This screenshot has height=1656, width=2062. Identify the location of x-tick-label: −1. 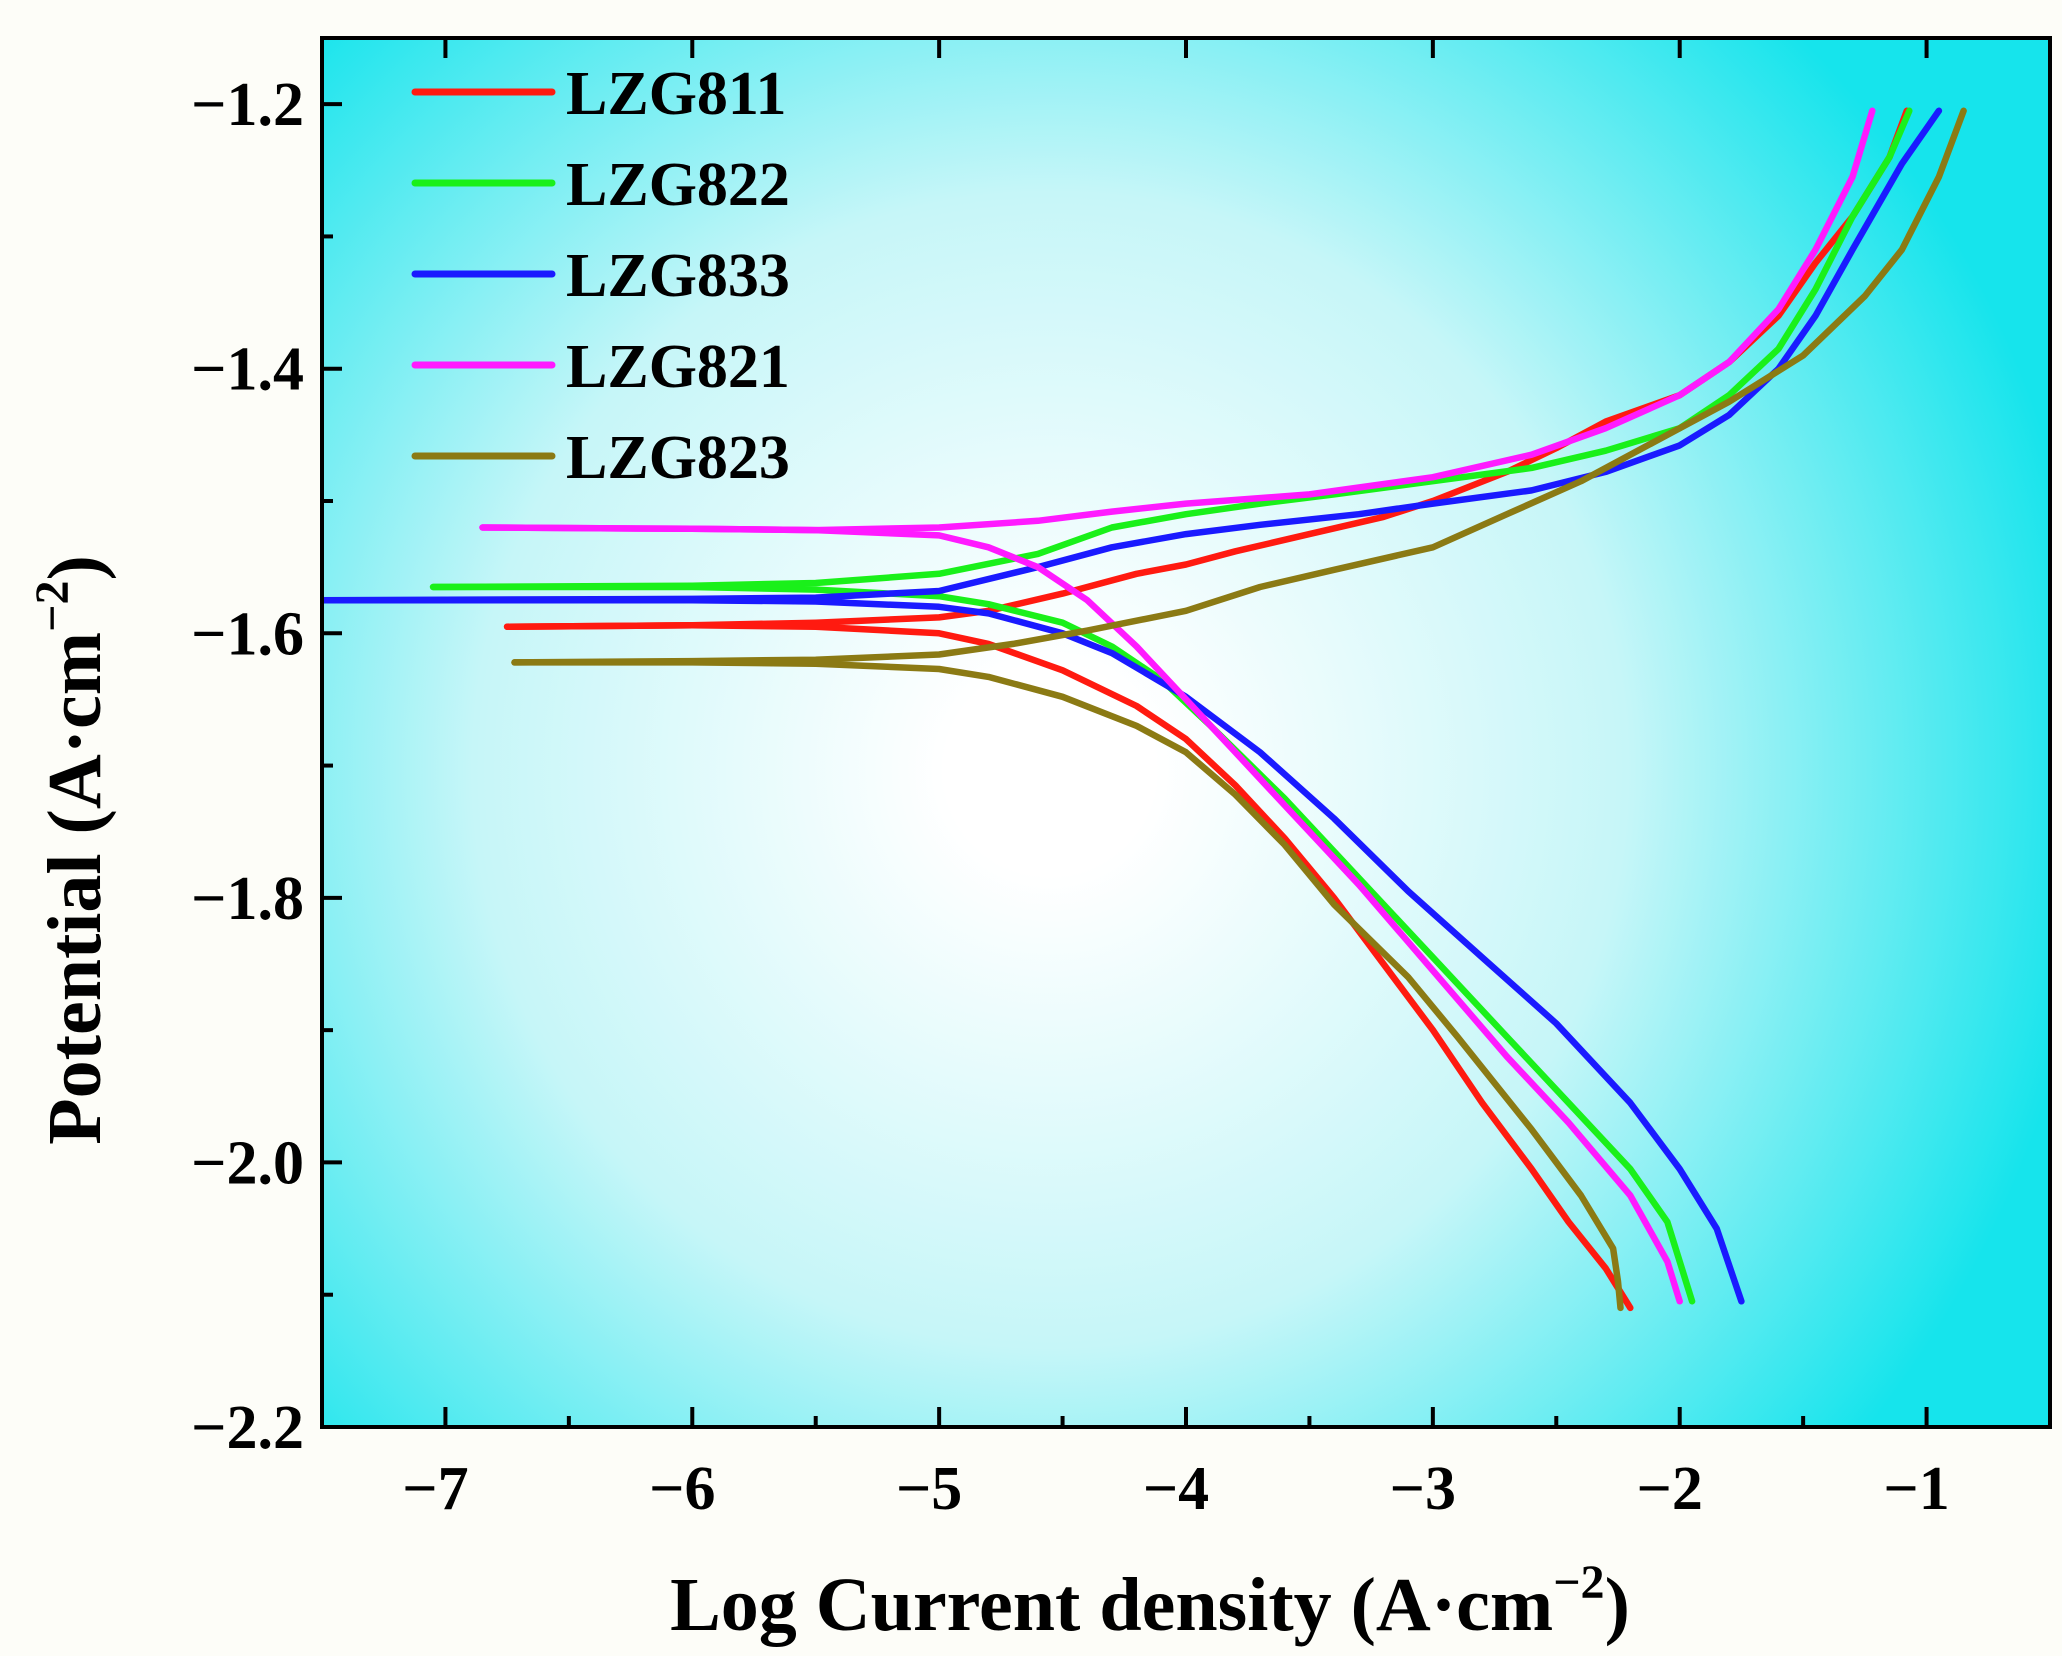
(1916, 1489).